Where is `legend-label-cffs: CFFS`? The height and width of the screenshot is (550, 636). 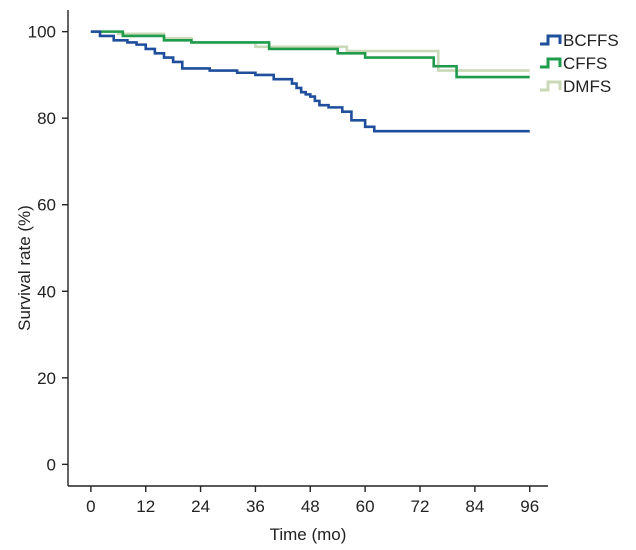 legend-label-cffs: CFFS is located at coordinates (585, 63).